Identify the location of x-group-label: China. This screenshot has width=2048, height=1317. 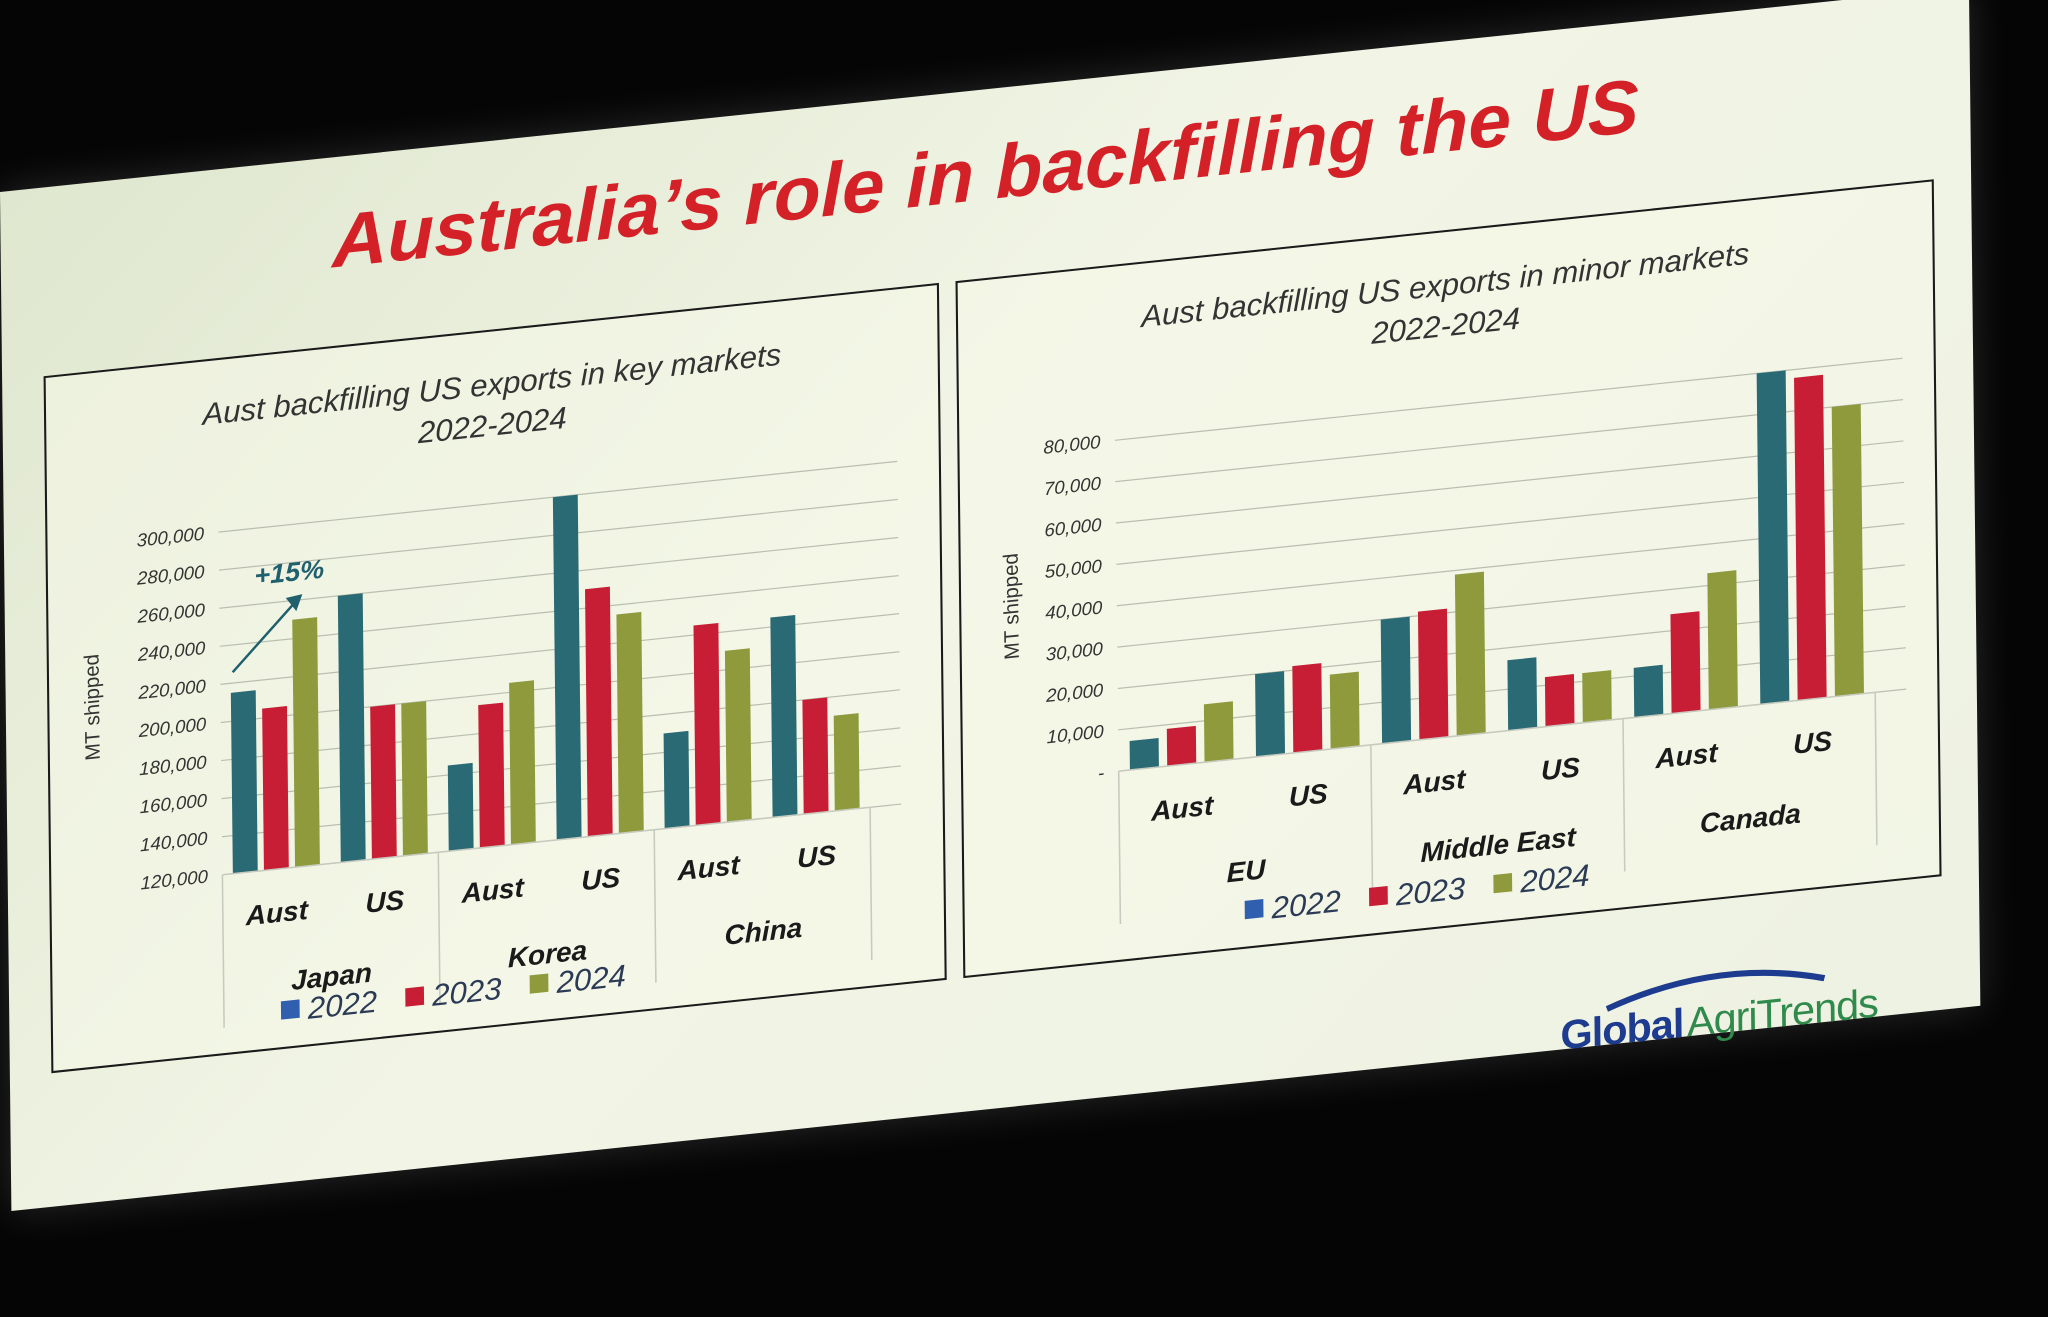
(763, 931).